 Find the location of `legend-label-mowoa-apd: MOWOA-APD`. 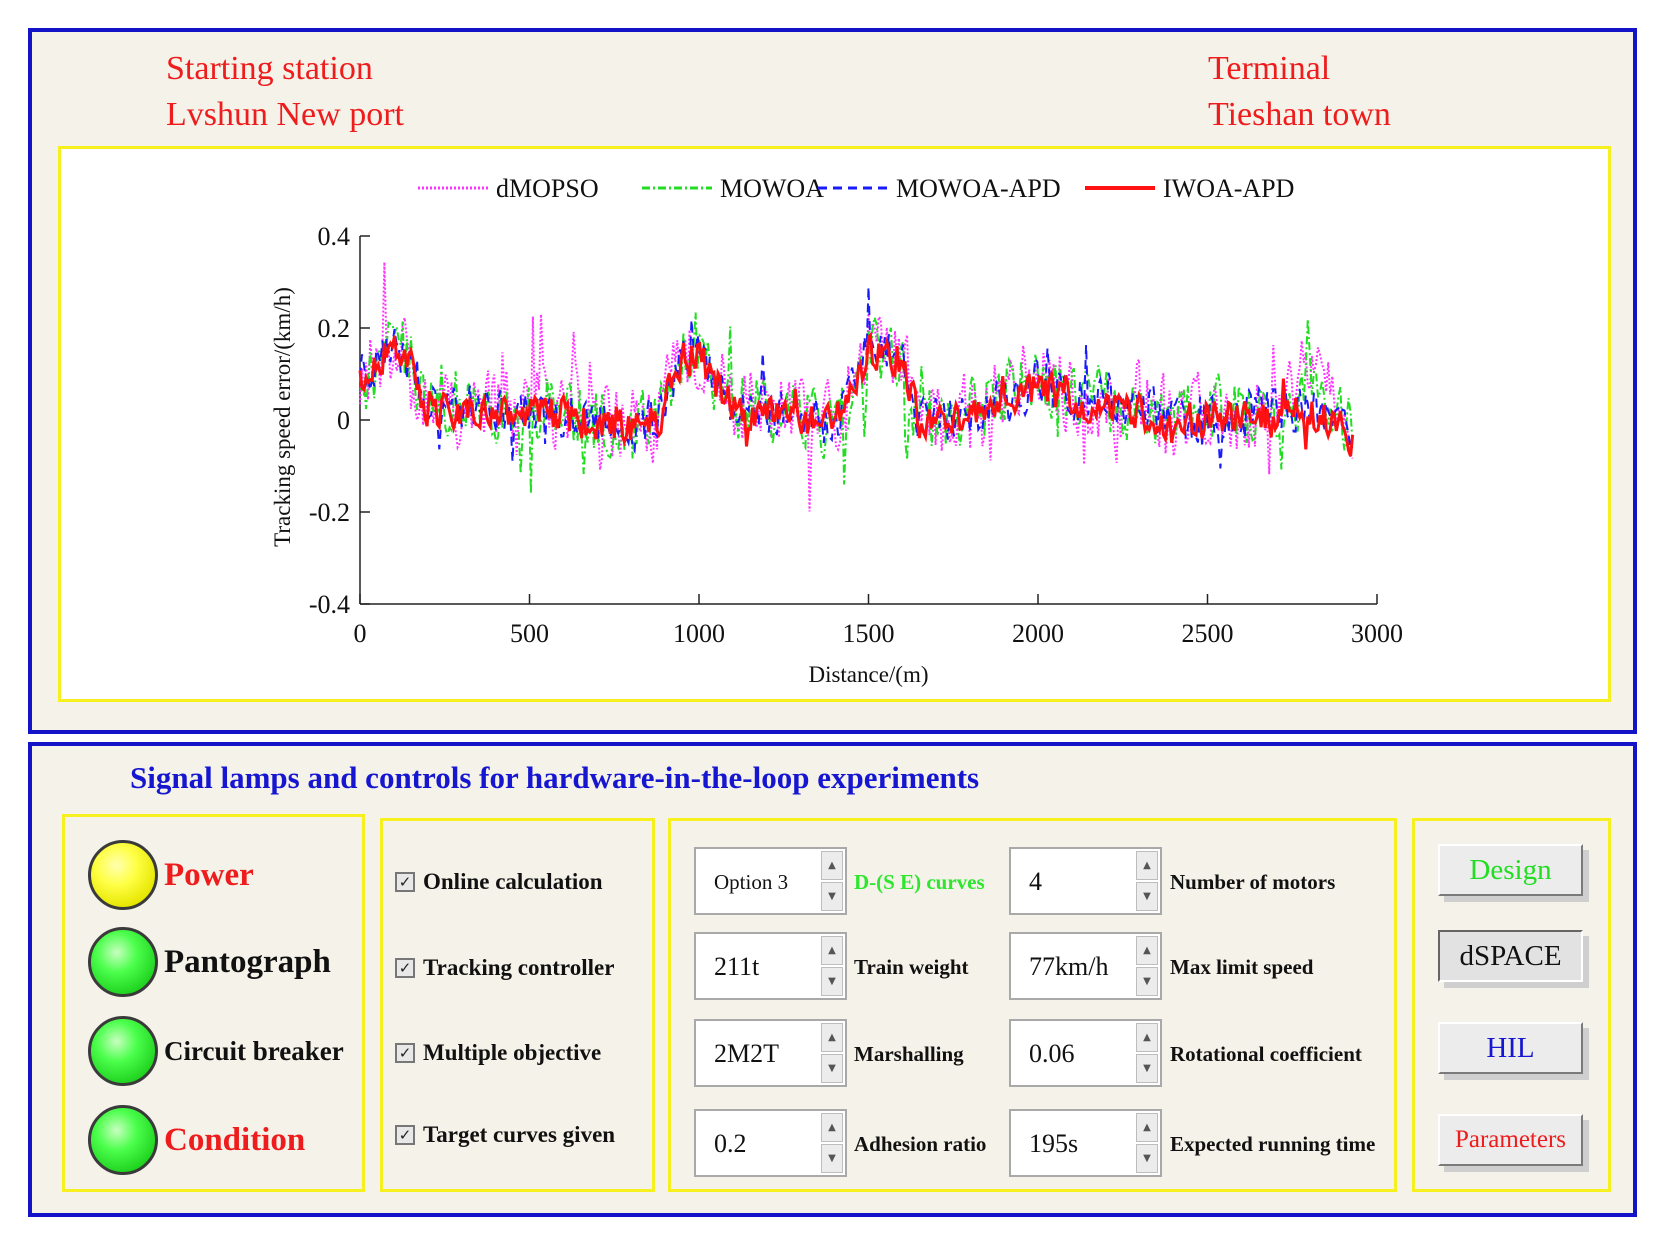

legend-label-mowoa-apd: MOWOA-APD is located at coordinates (978, 188).